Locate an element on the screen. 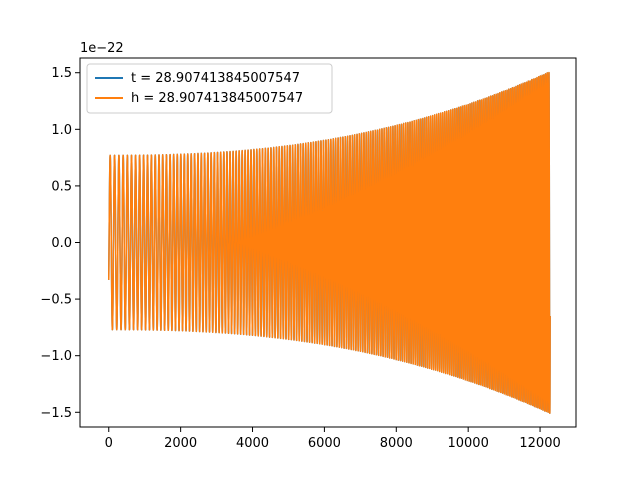  legend-label-t: t = 28.907413845007547 is located at coordinates (215, 78).